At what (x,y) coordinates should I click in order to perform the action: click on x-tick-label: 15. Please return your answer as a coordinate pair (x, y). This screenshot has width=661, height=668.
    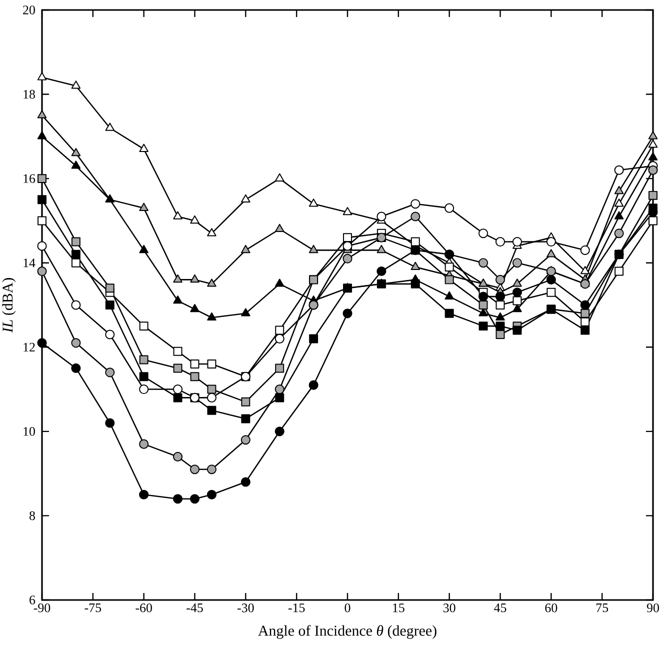
    Looking at the image, I should click on (398, 608).